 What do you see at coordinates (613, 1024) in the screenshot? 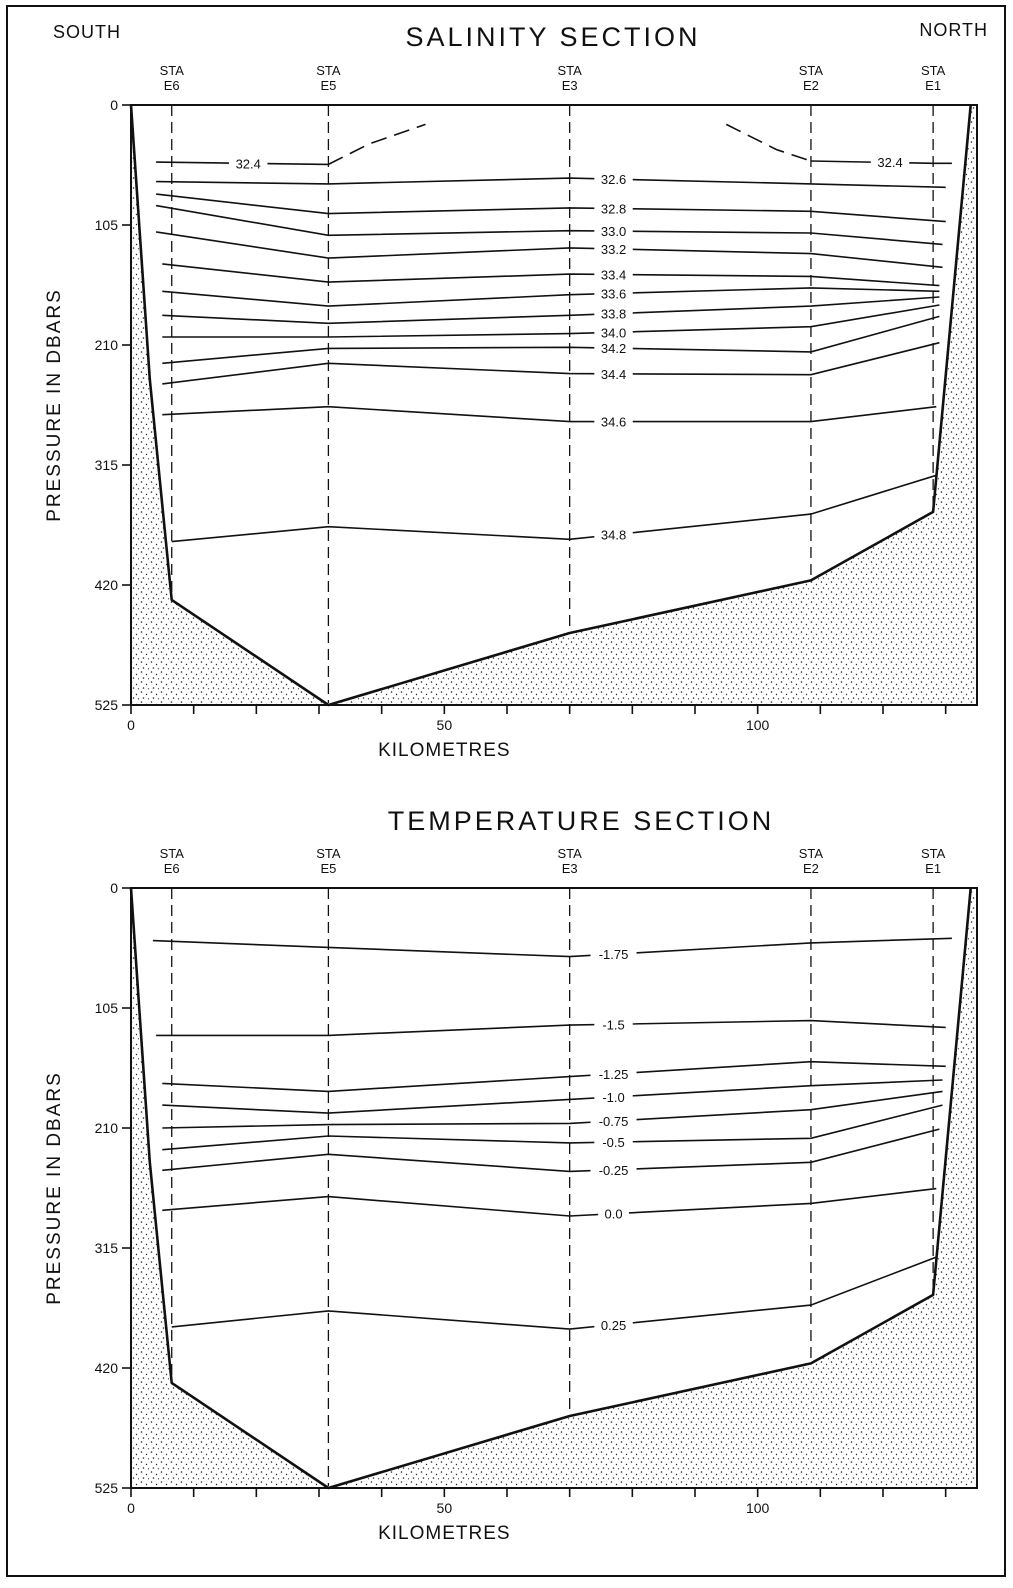
I see `temperature-isoline-label-1-5-1: -1.5` at bounding box center [613, 1024].